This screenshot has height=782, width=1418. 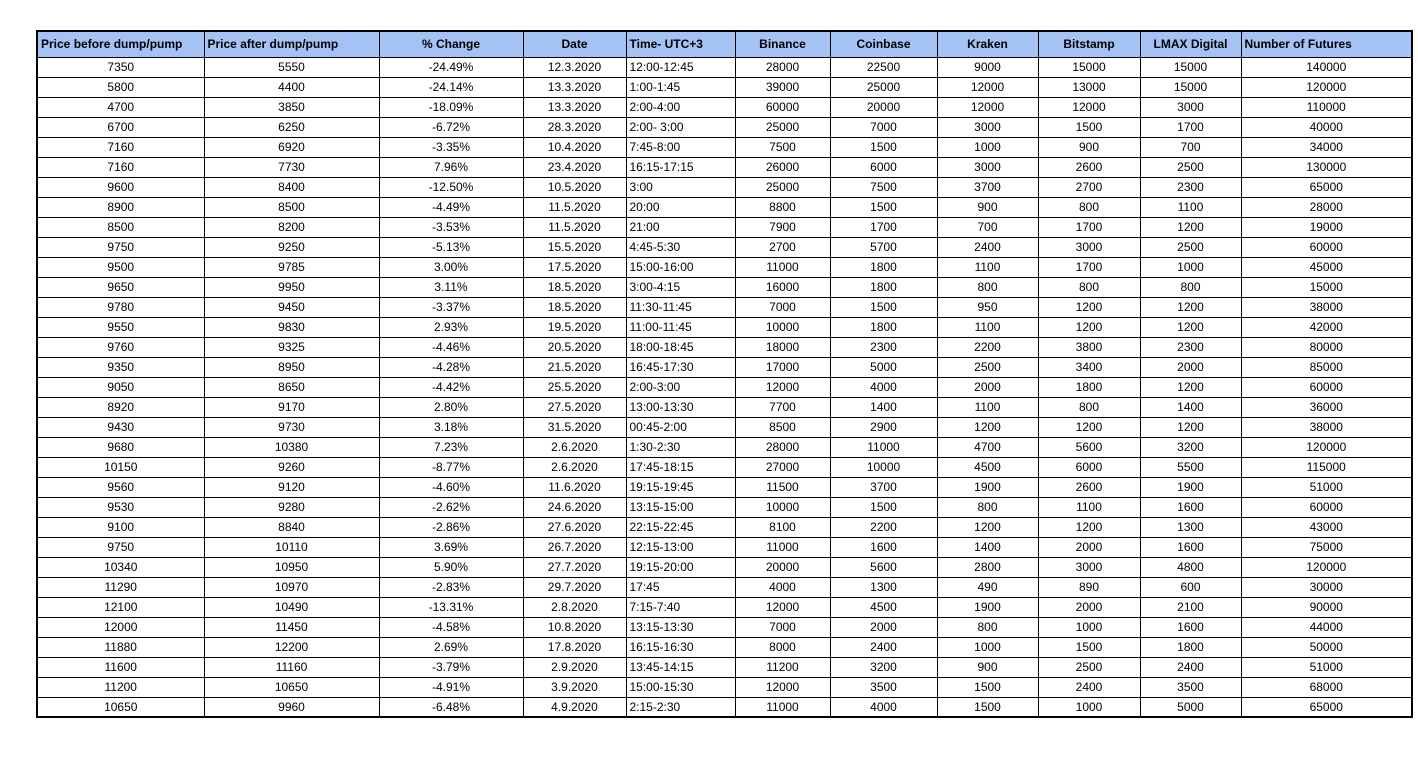 I want to click on table-cell: 10110, so click(x=291, y=547).